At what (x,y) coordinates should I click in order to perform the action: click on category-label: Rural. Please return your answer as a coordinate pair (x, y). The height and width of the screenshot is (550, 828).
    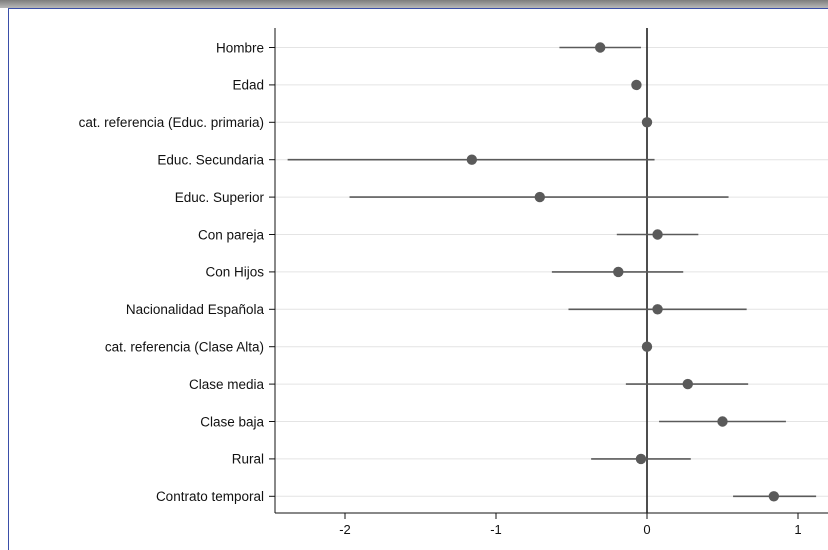
    Looking at the image, I should click on (248, 459).